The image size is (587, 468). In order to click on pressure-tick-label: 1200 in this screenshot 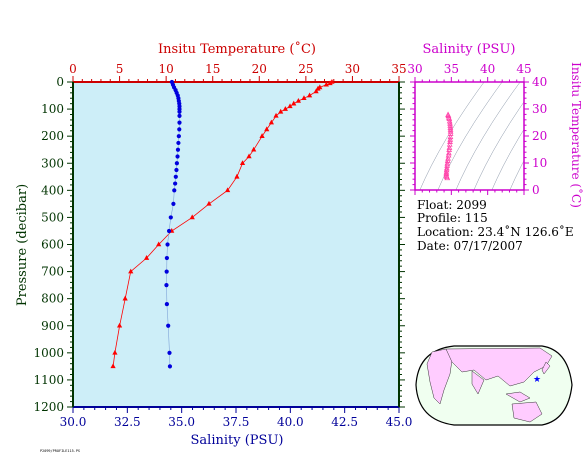, I will do `click(48, 407)`.